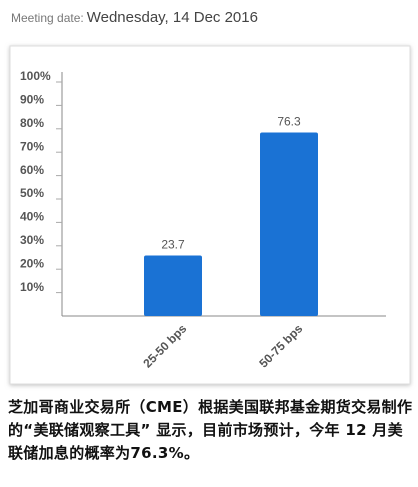 This screenshot has height=487, width=418. I want to click on y-tick-label: 80%, so click(32, 123).